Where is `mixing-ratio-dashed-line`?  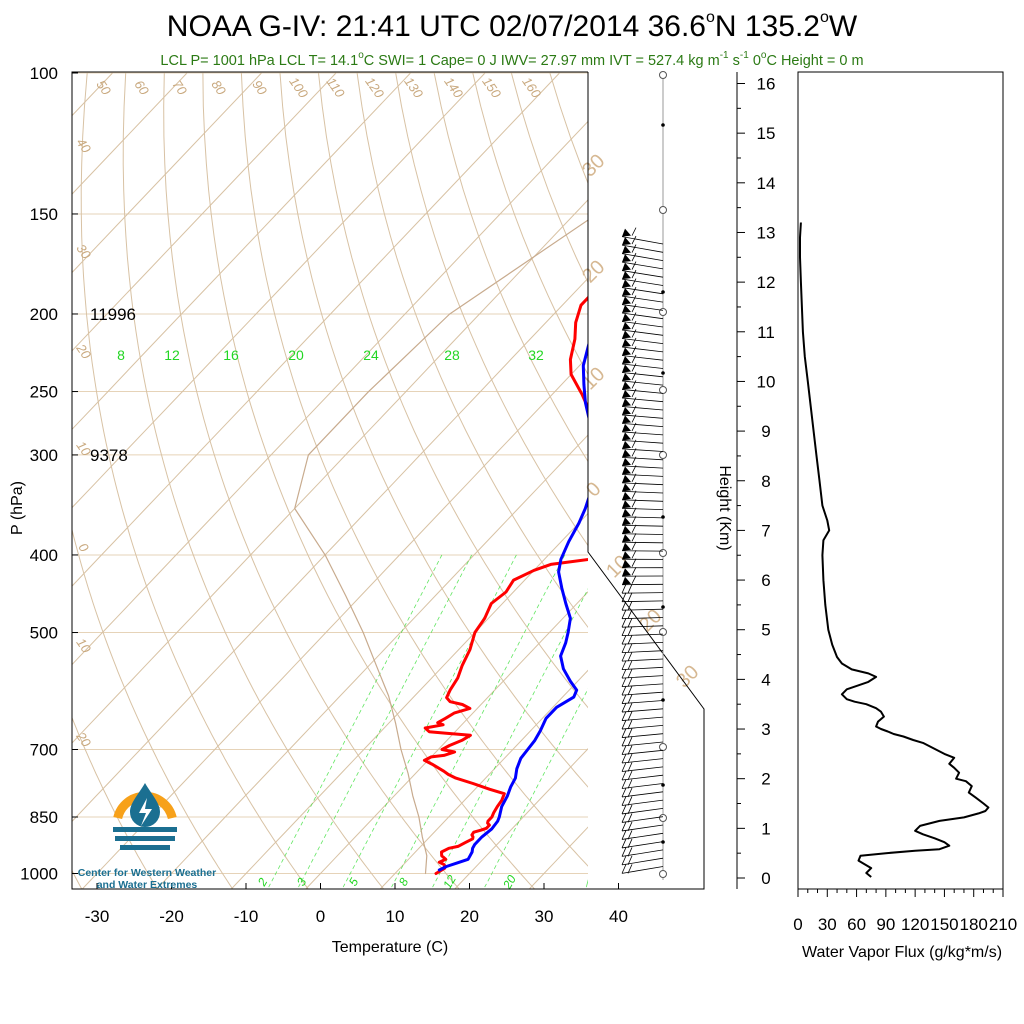 mixing-ratio-dashed-line is located at coordinates (355, 721).